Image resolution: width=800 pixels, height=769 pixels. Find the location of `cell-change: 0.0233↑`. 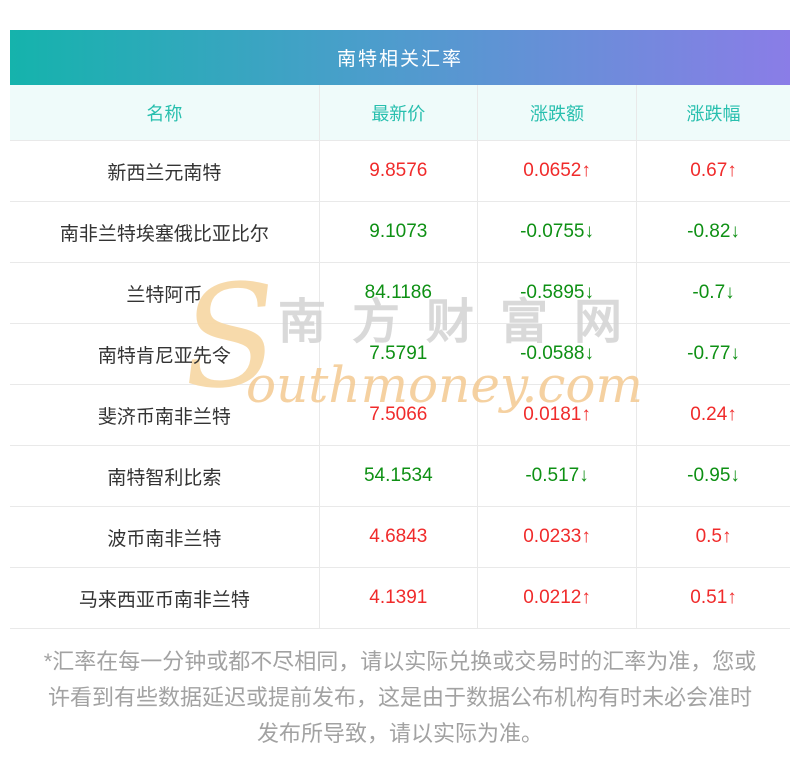

cell-change: 0.0233↑ is located at coordinates (558, 537).